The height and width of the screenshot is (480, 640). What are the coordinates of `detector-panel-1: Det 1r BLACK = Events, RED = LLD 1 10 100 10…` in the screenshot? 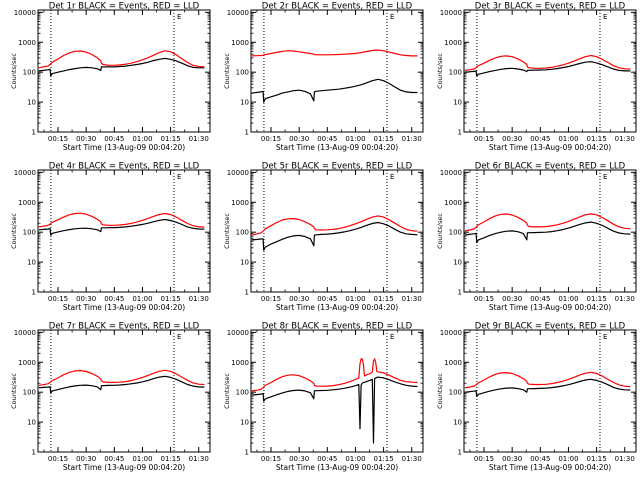 It's located at (110, 77).